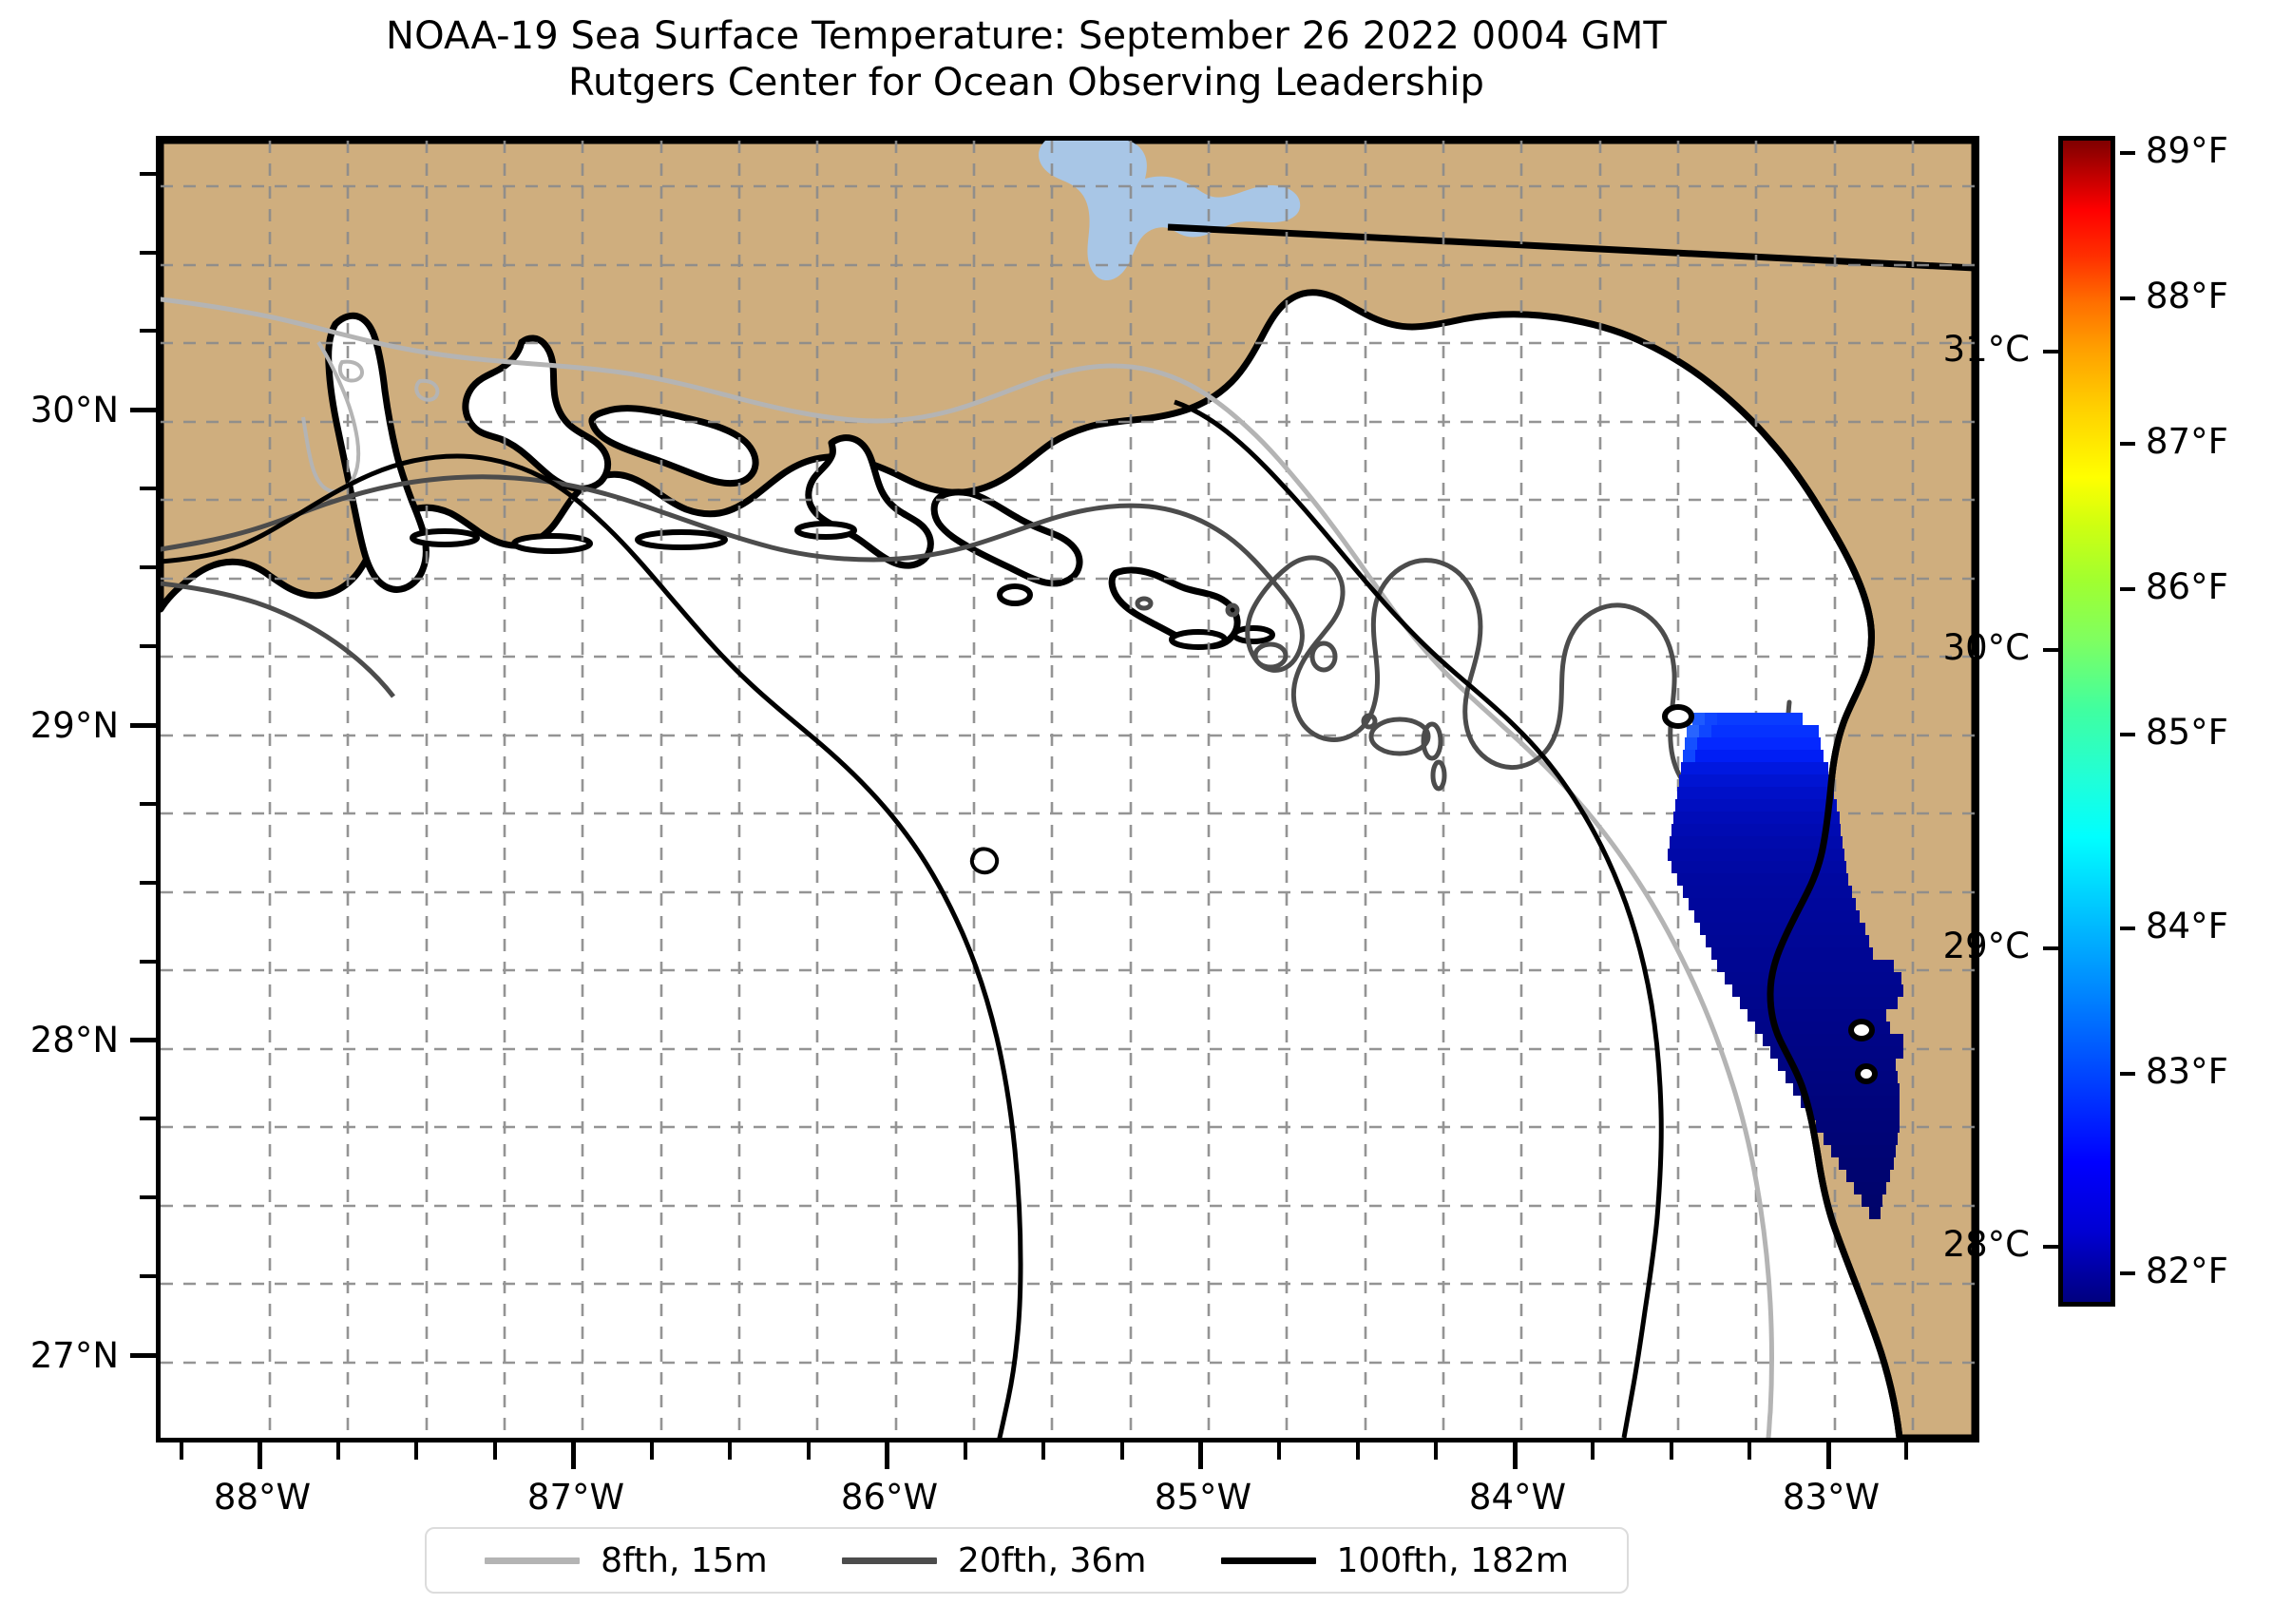 Image resolution: width=2292 pixels, height=1624 pixels. What do you see at coordinates (143, 725) in the screenshot?
I see `y-tick-29N` at bounding box center [143, 725].